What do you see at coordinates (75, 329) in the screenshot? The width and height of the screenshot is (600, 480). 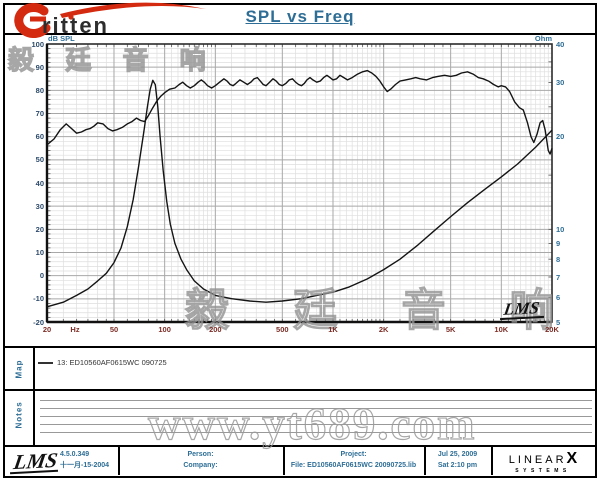 I see `x-axis-unit-label: Hz` at bounding box center [75, 329].